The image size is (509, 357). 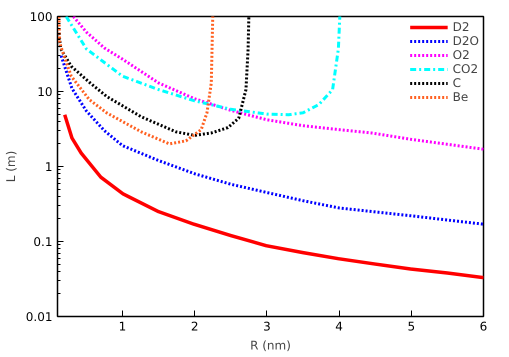 I want to click on legend-label: Be, so click(x=461, y=97).